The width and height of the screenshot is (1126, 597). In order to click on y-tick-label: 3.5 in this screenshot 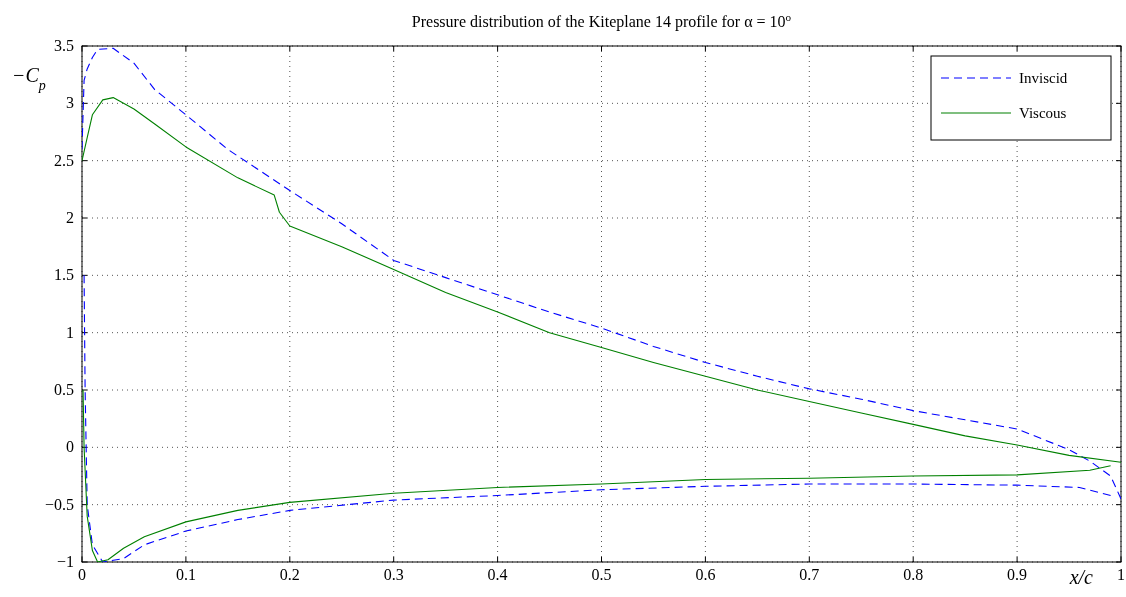, I will do `click(64, 45)`.